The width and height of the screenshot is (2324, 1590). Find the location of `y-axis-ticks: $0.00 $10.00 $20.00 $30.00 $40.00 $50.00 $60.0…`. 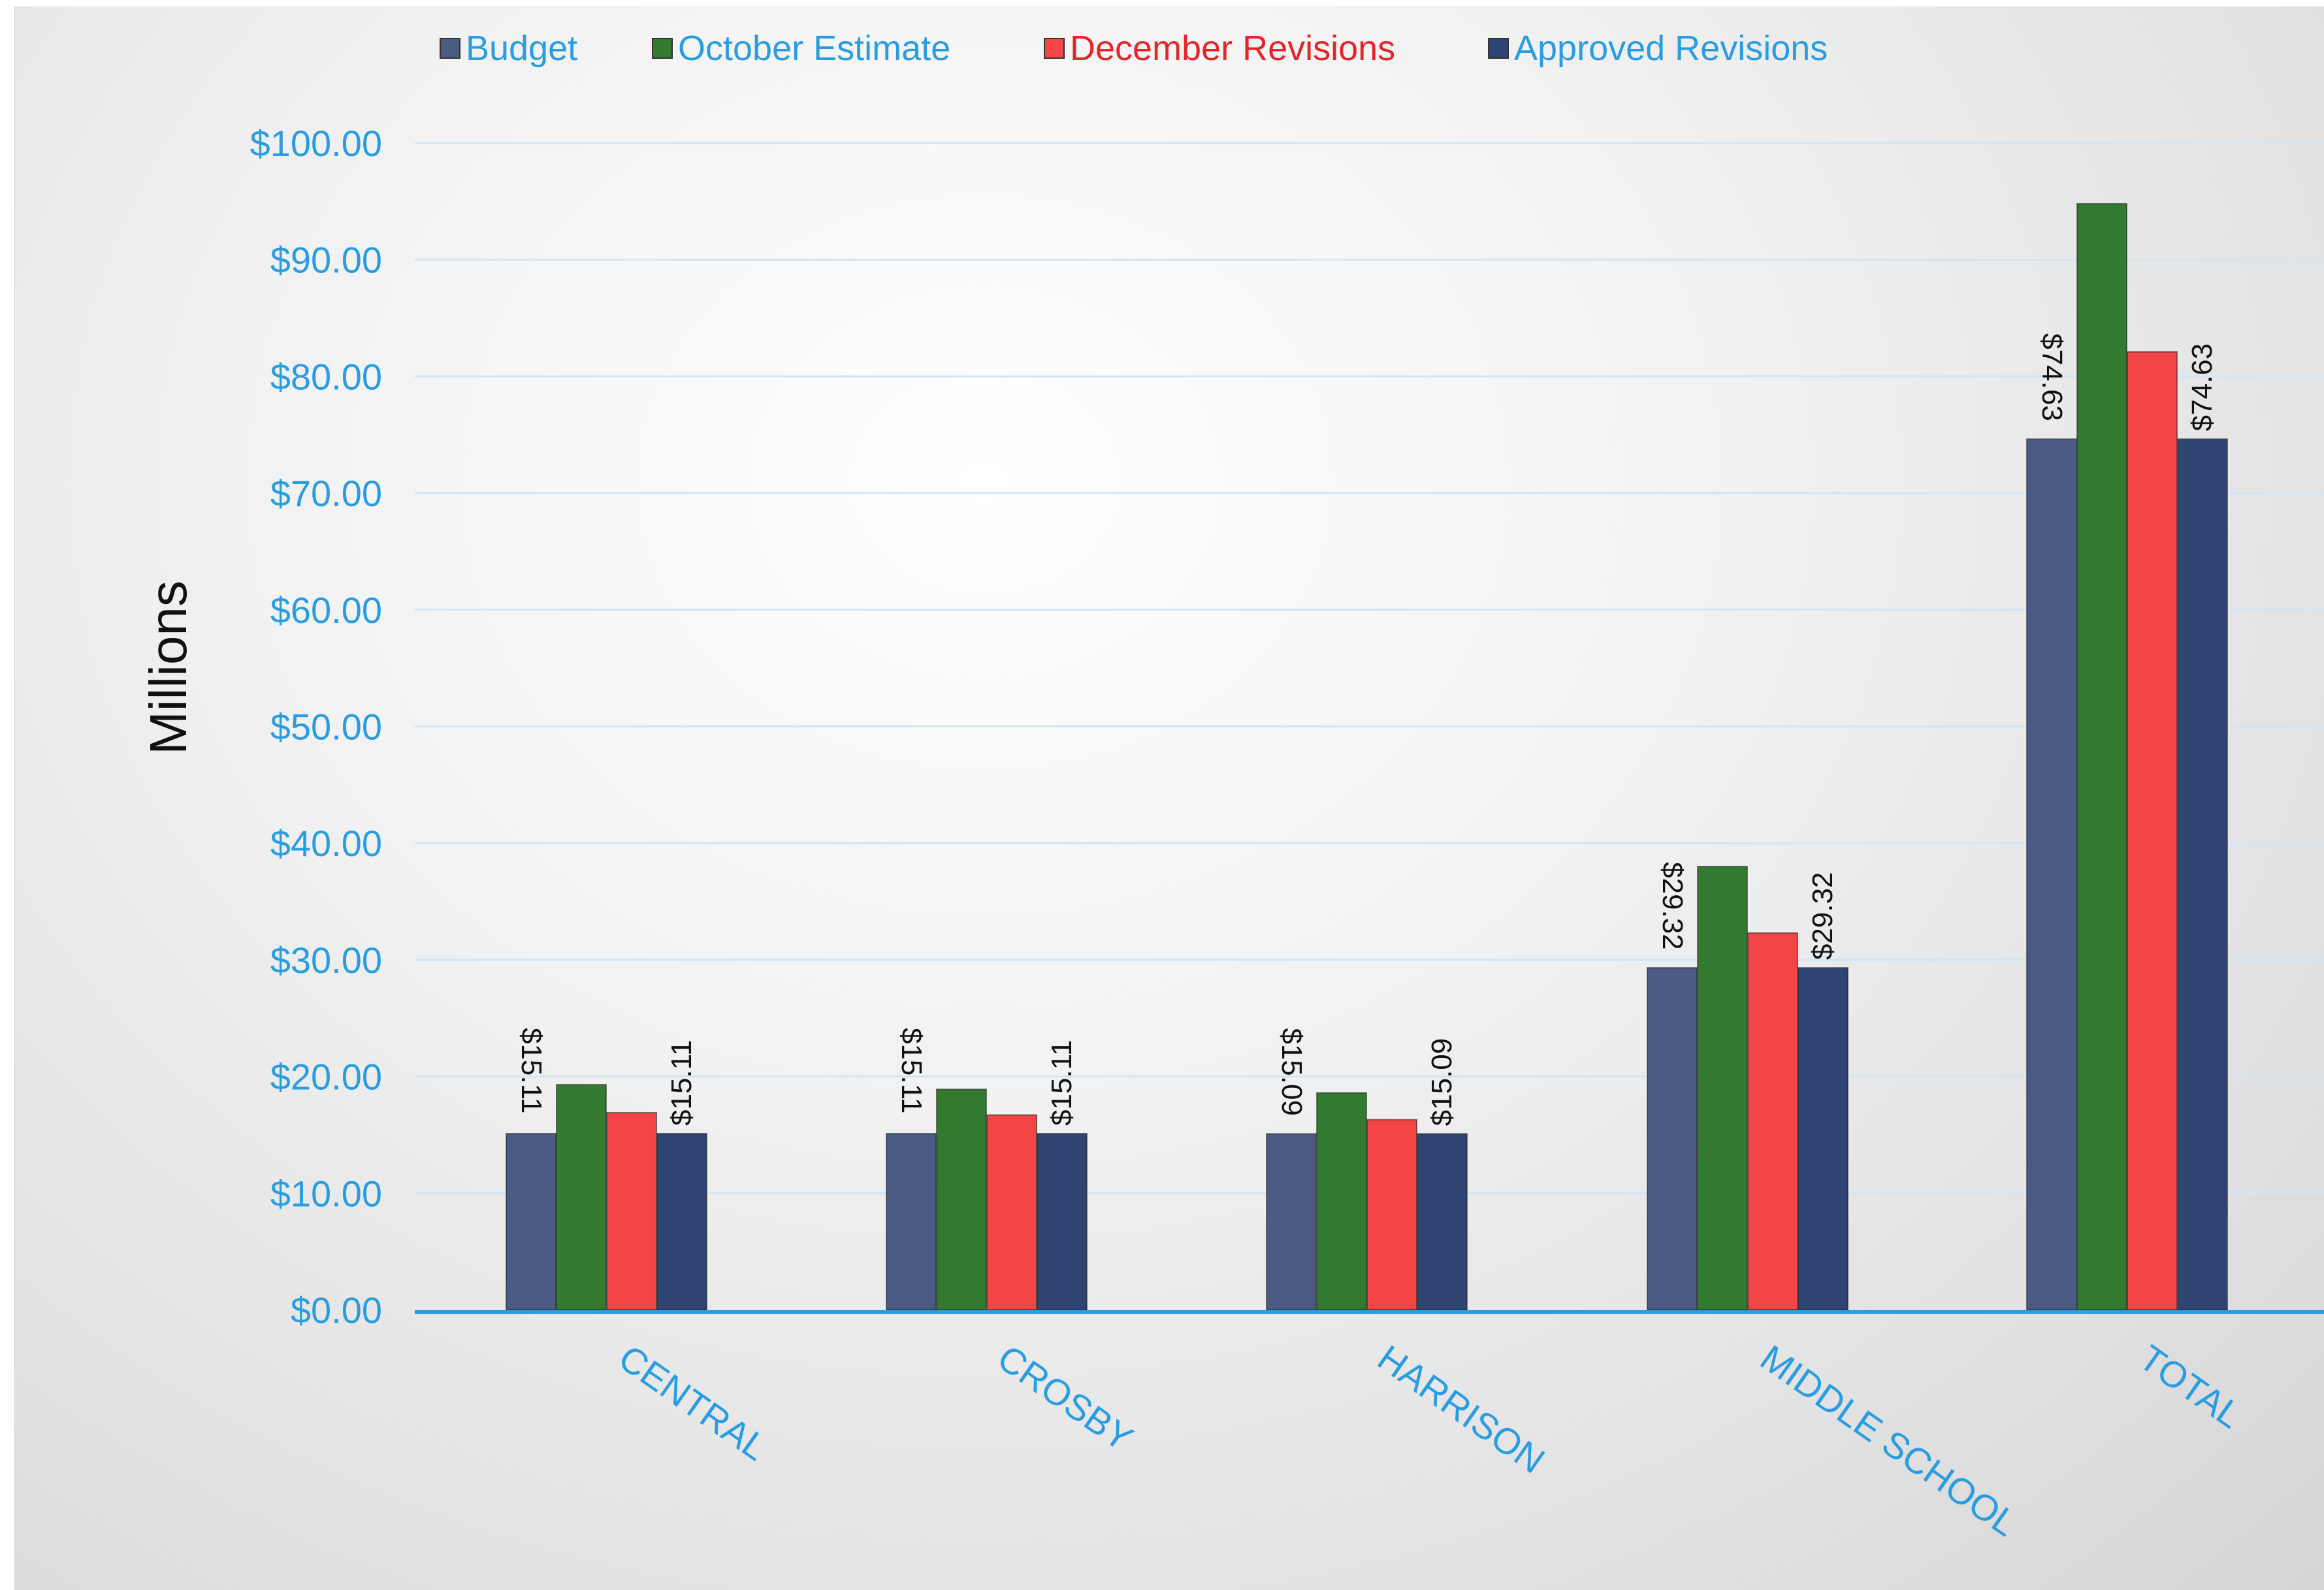

y-axis-ticks: $0.00 $10.00 $20.00 $30.00 $40.00 $50.00 $60.0… is located at coordinates (316, 727).